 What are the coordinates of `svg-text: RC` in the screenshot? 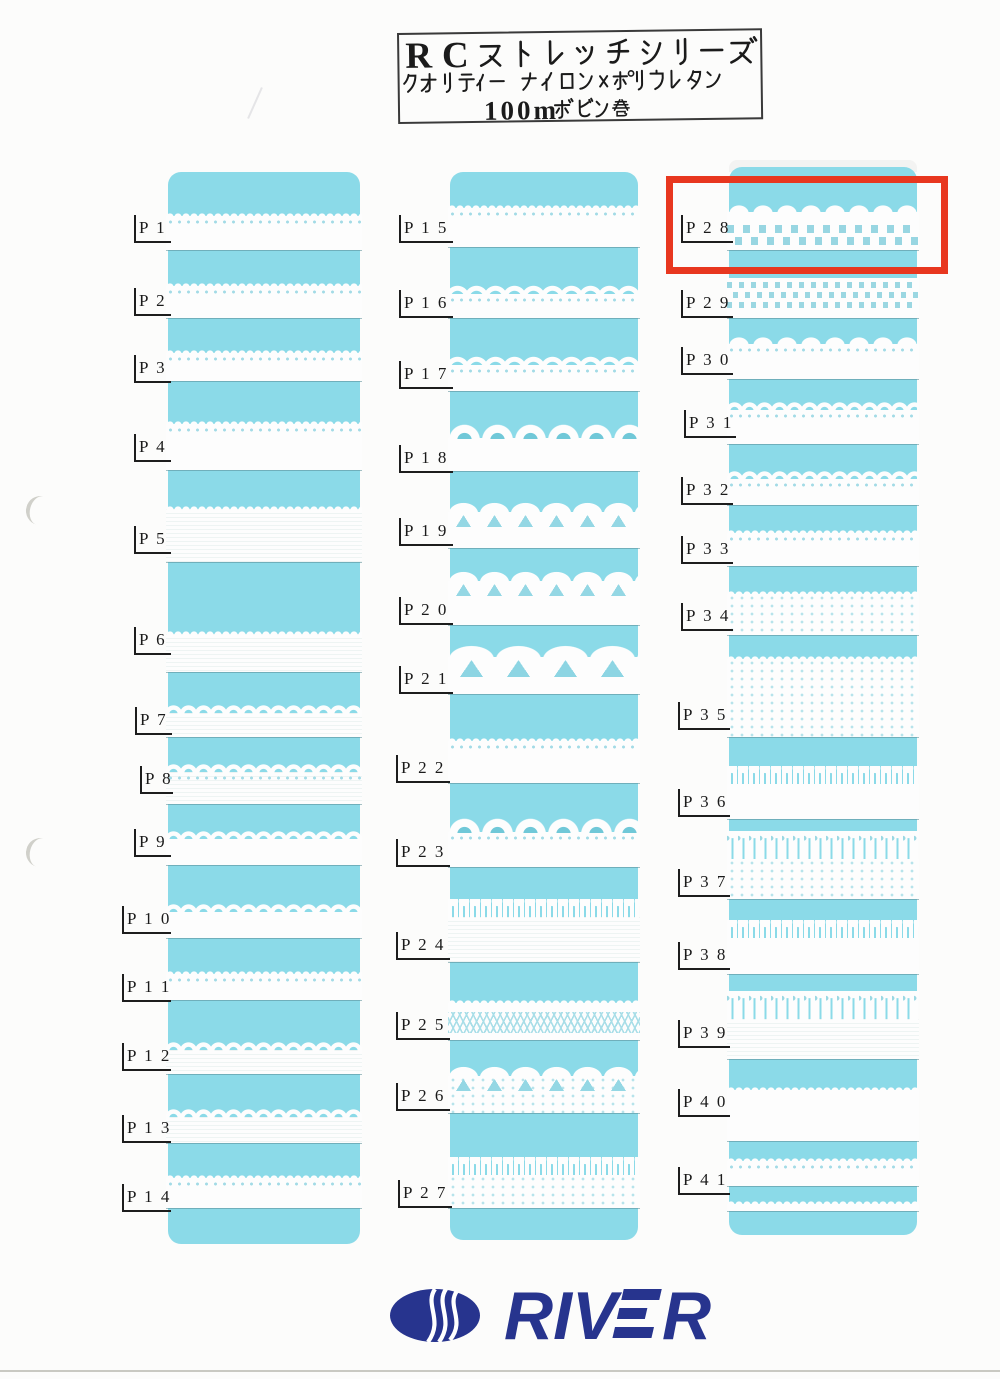 It's located at (442, 56).